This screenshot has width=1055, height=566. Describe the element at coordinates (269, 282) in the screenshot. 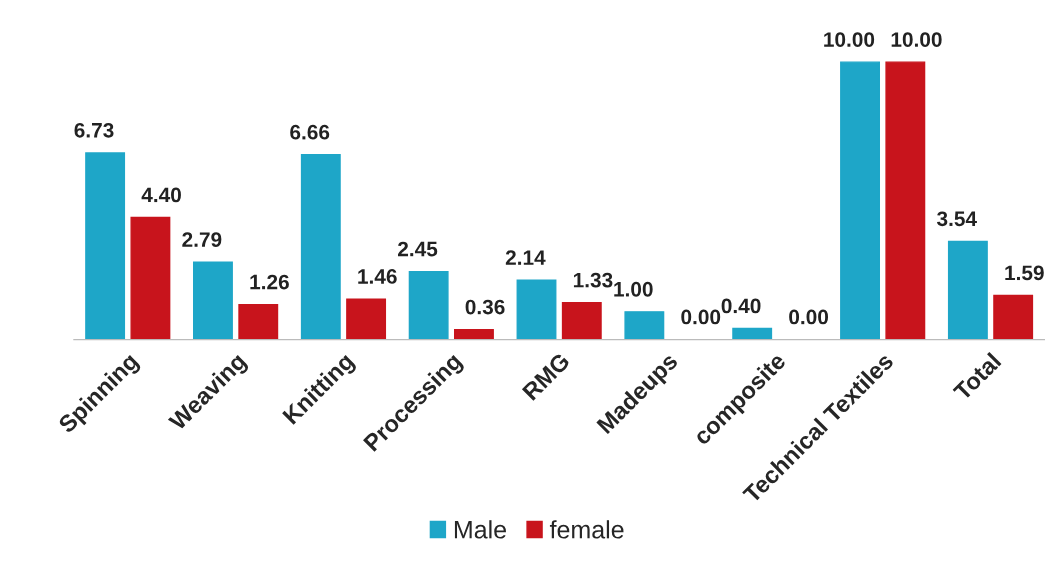

I see `data-label: 1.26` at that location.